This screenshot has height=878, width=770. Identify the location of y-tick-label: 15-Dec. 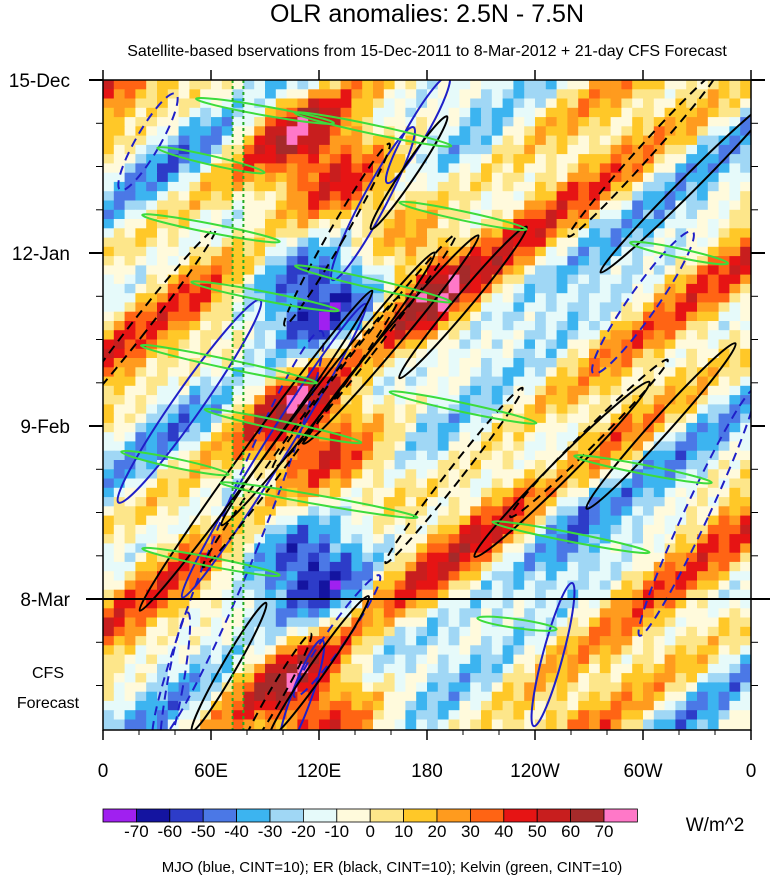
(39, 81).